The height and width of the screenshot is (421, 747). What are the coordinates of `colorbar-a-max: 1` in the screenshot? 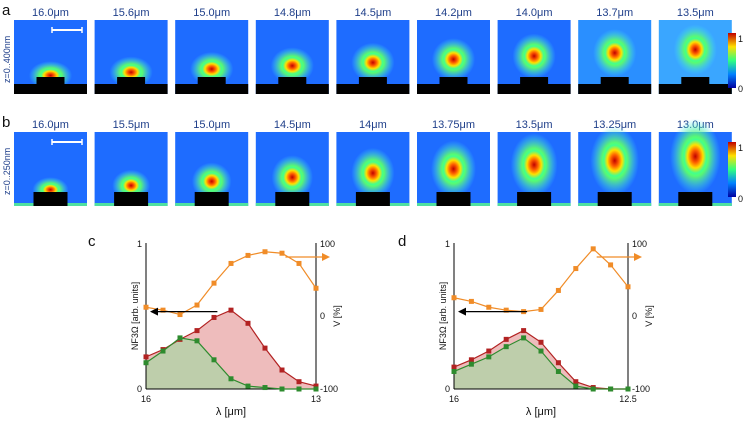 It's located at (740, 39).